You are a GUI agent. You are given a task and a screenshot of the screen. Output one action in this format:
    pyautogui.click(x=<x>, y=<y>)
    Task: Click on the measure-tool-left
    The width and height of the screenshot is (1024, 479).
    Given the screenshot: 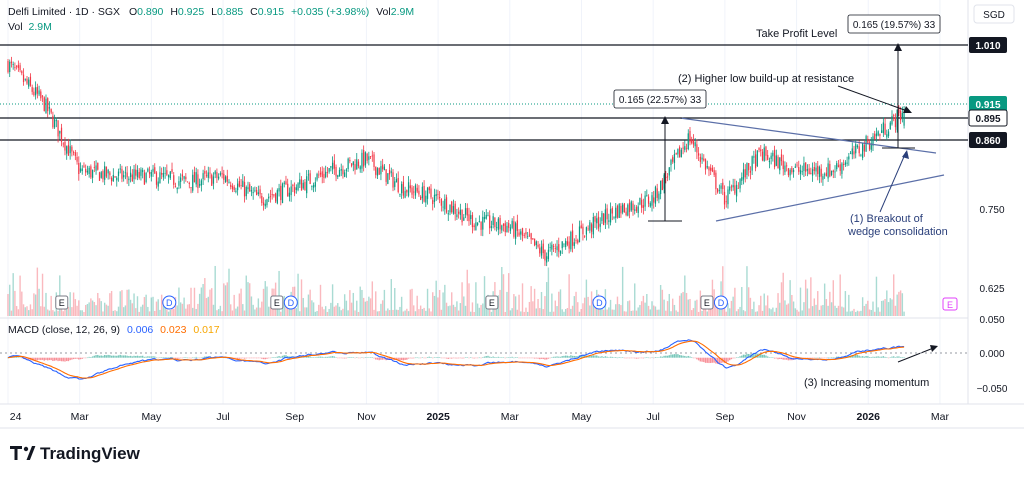 What is the action you would take?
    pyautogui.click(x=665, y=169)
    